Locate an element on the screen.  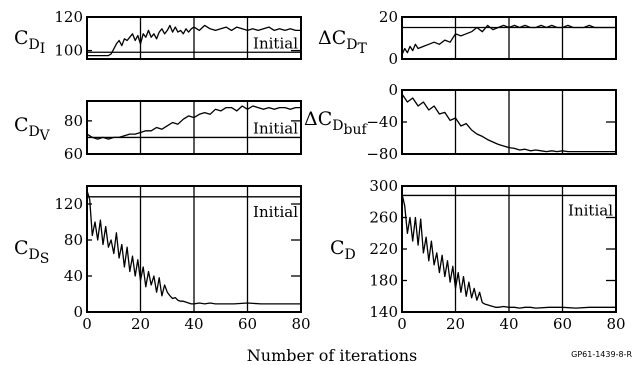
y-tick-label: 60 is located at coordinates (73, 154).